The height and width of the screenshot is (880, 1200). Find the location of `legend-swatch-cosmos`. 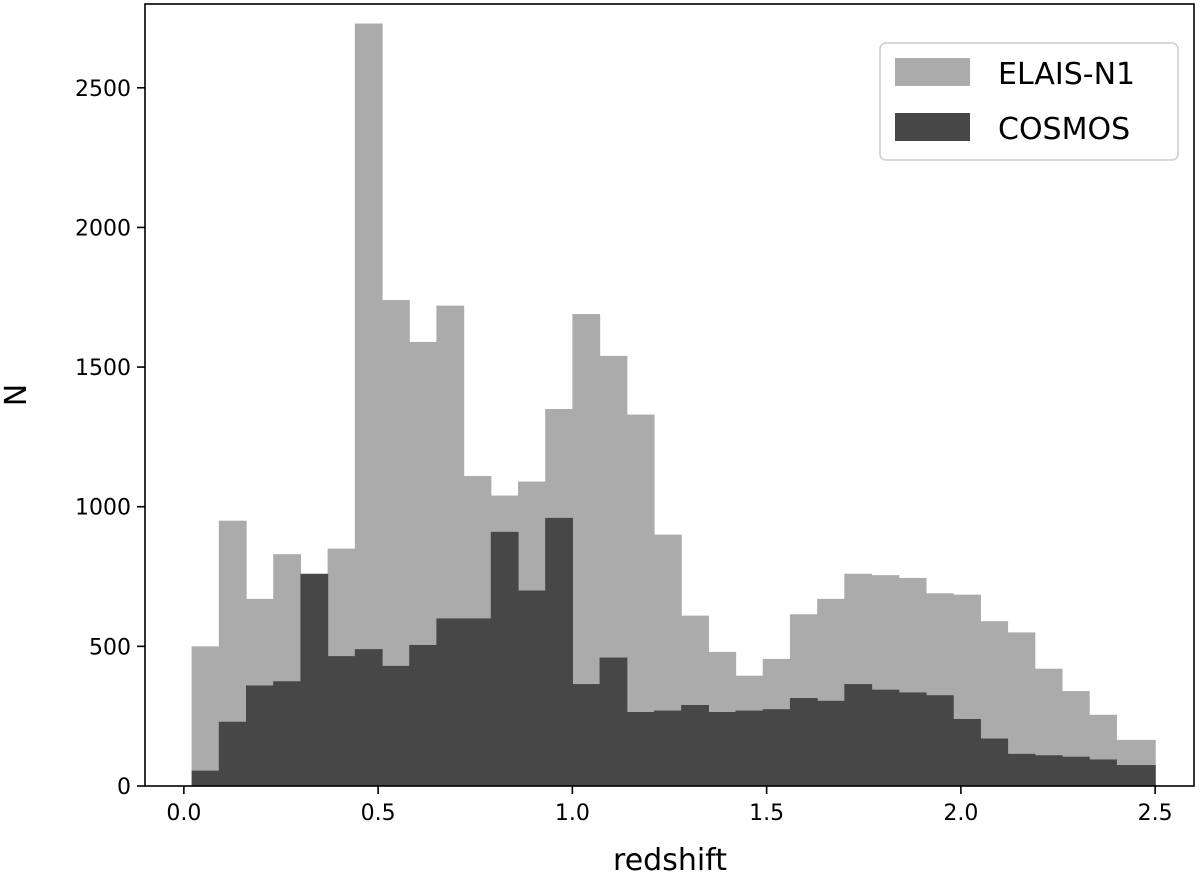

legend-swatch-cosmos is located at coordinates (932, 127).